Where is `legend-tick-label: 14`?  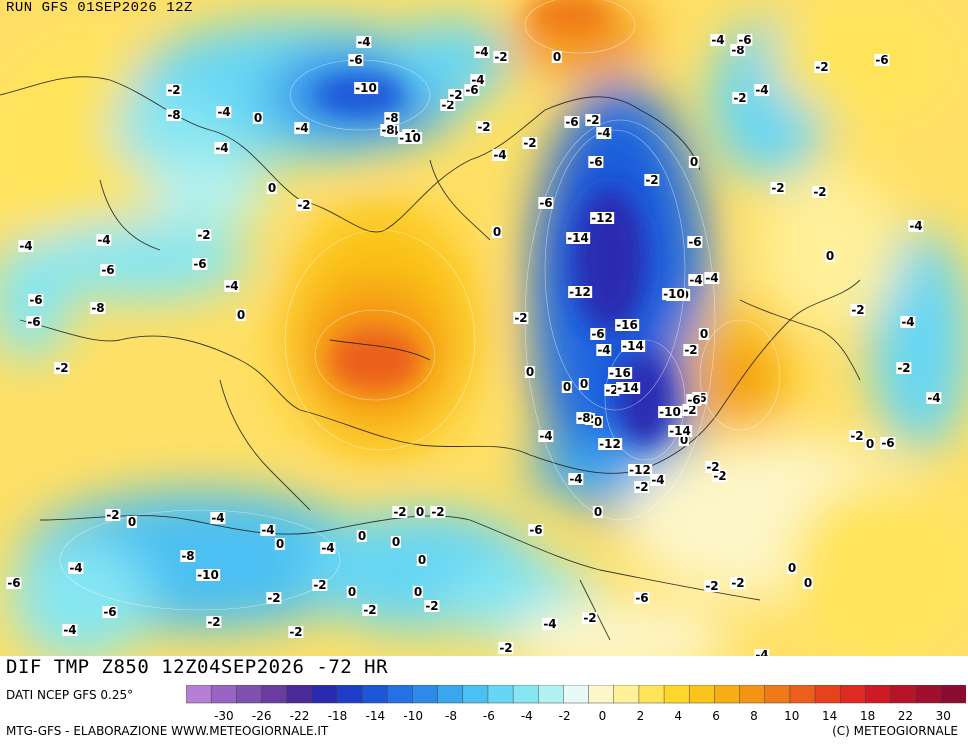
legend-tick-label: 14 is located at coordinates (829, 716).